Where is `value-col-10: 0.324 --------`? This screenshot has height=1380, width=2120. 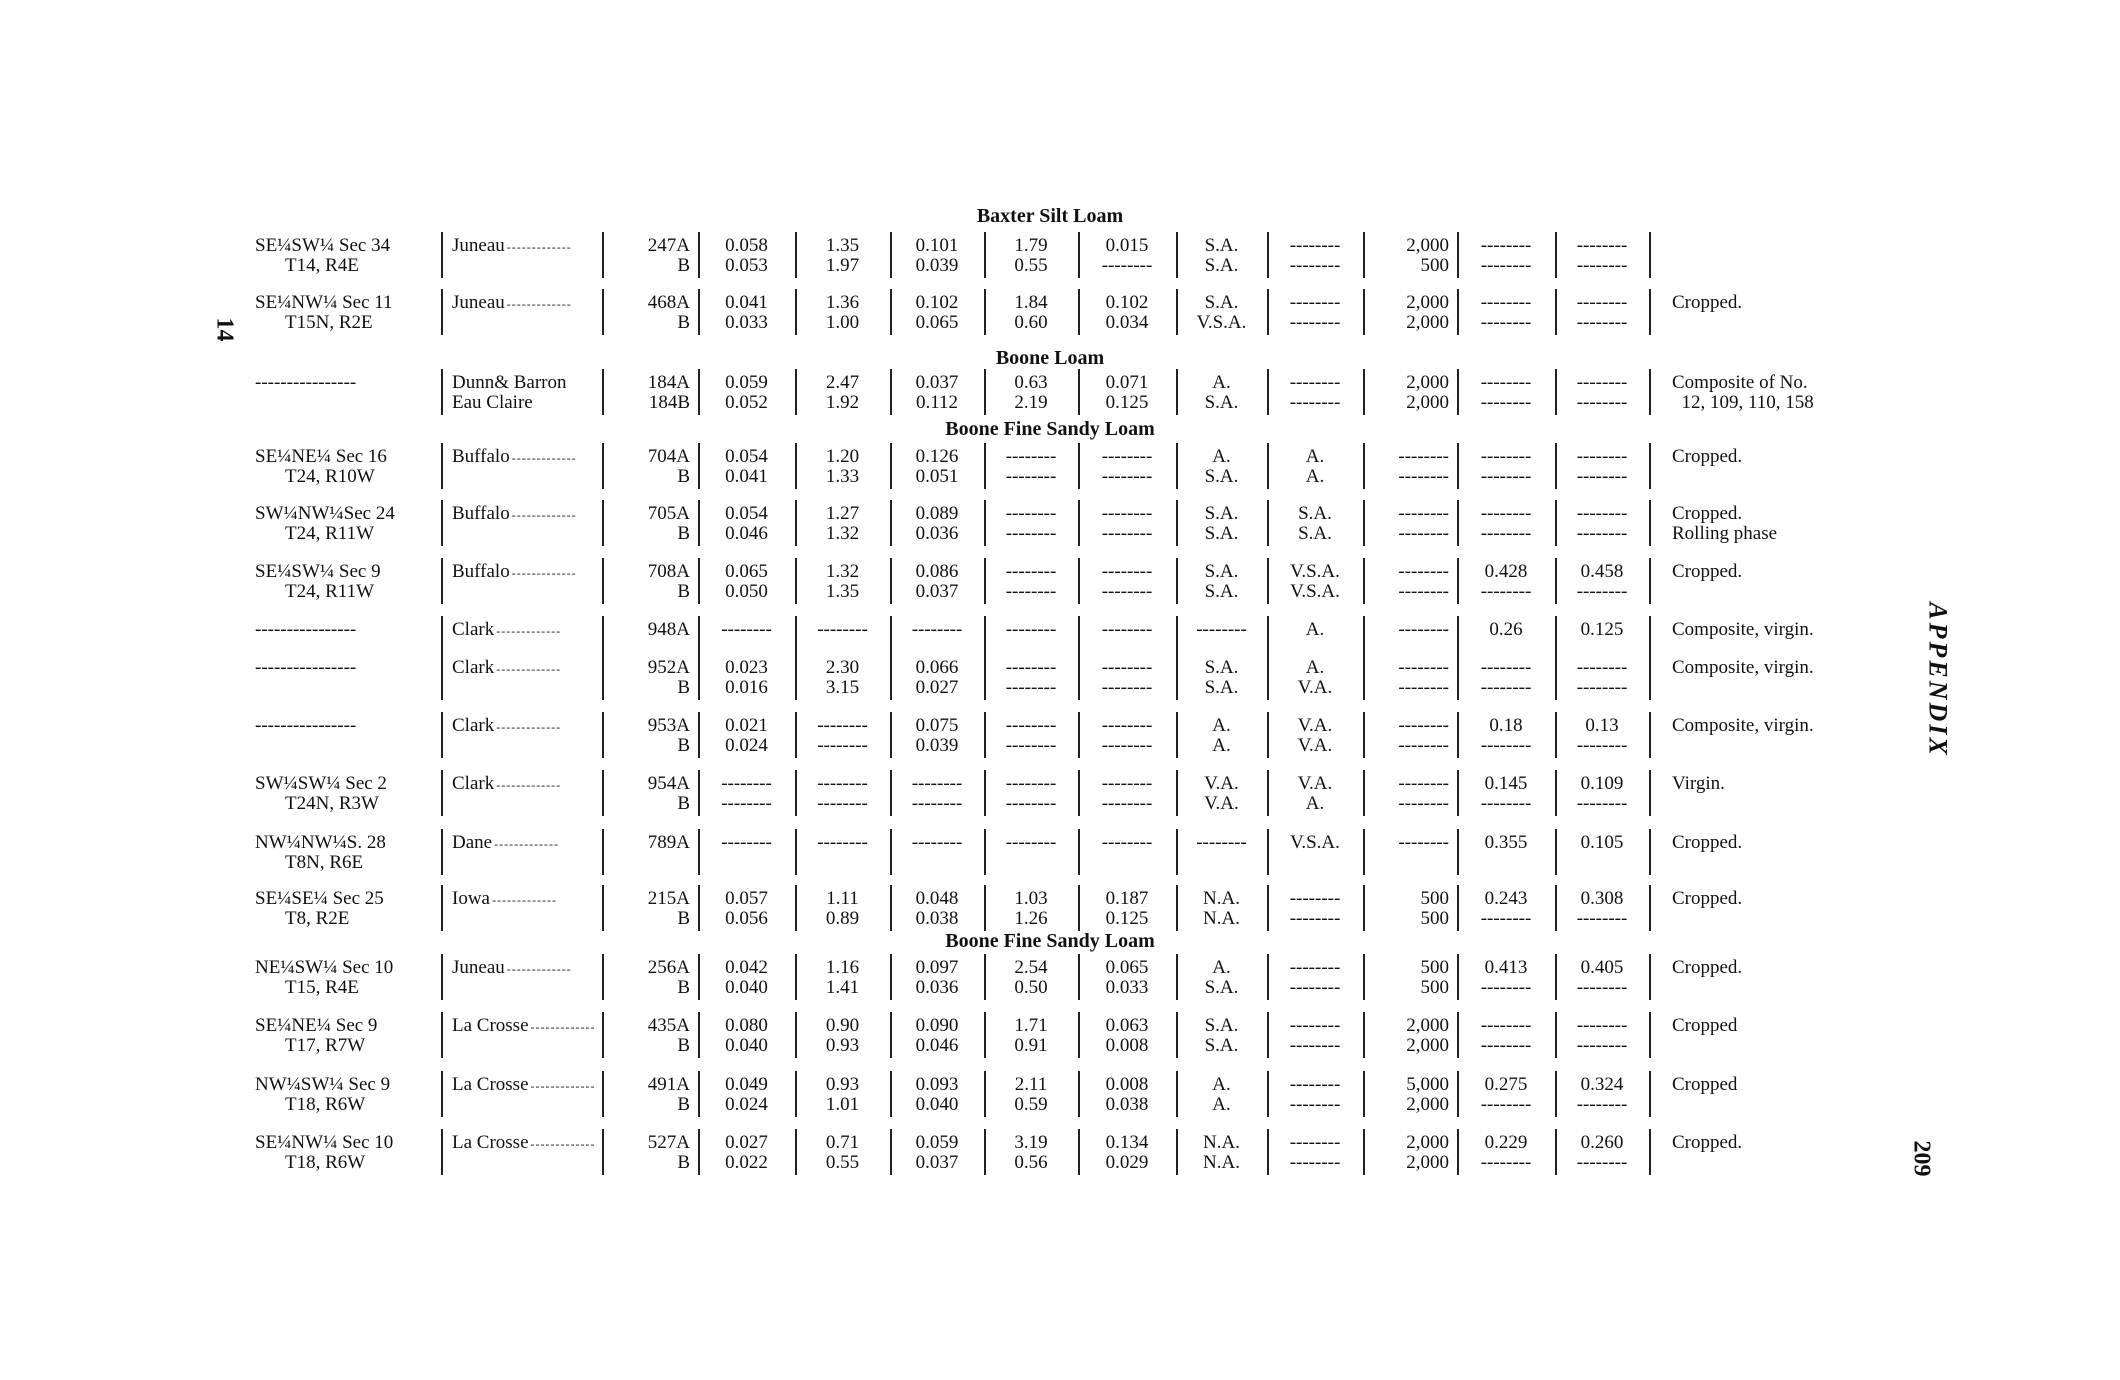 value-col-10: 0.324 -------- is located at coordinates (1602, 1095).